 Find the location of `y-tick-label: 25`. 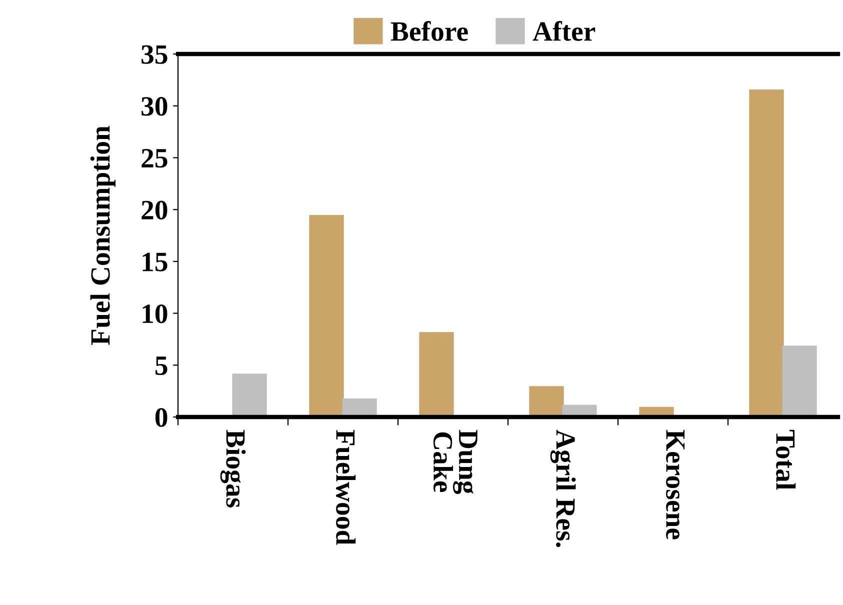

y-tick-label: 25 is located at coordinates (155, 158).